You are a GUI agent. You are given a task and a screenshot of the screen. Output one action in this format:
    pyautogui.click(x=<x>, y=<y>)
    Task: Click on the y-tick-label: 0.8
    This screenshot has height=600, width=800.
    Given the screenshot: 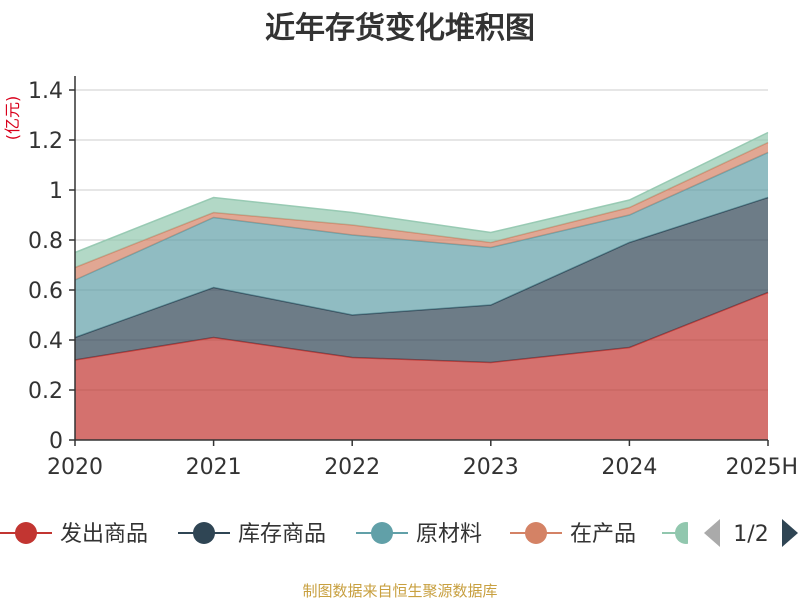 What is the action you would take?
    pyautogui.click(x=45, y=241)
    